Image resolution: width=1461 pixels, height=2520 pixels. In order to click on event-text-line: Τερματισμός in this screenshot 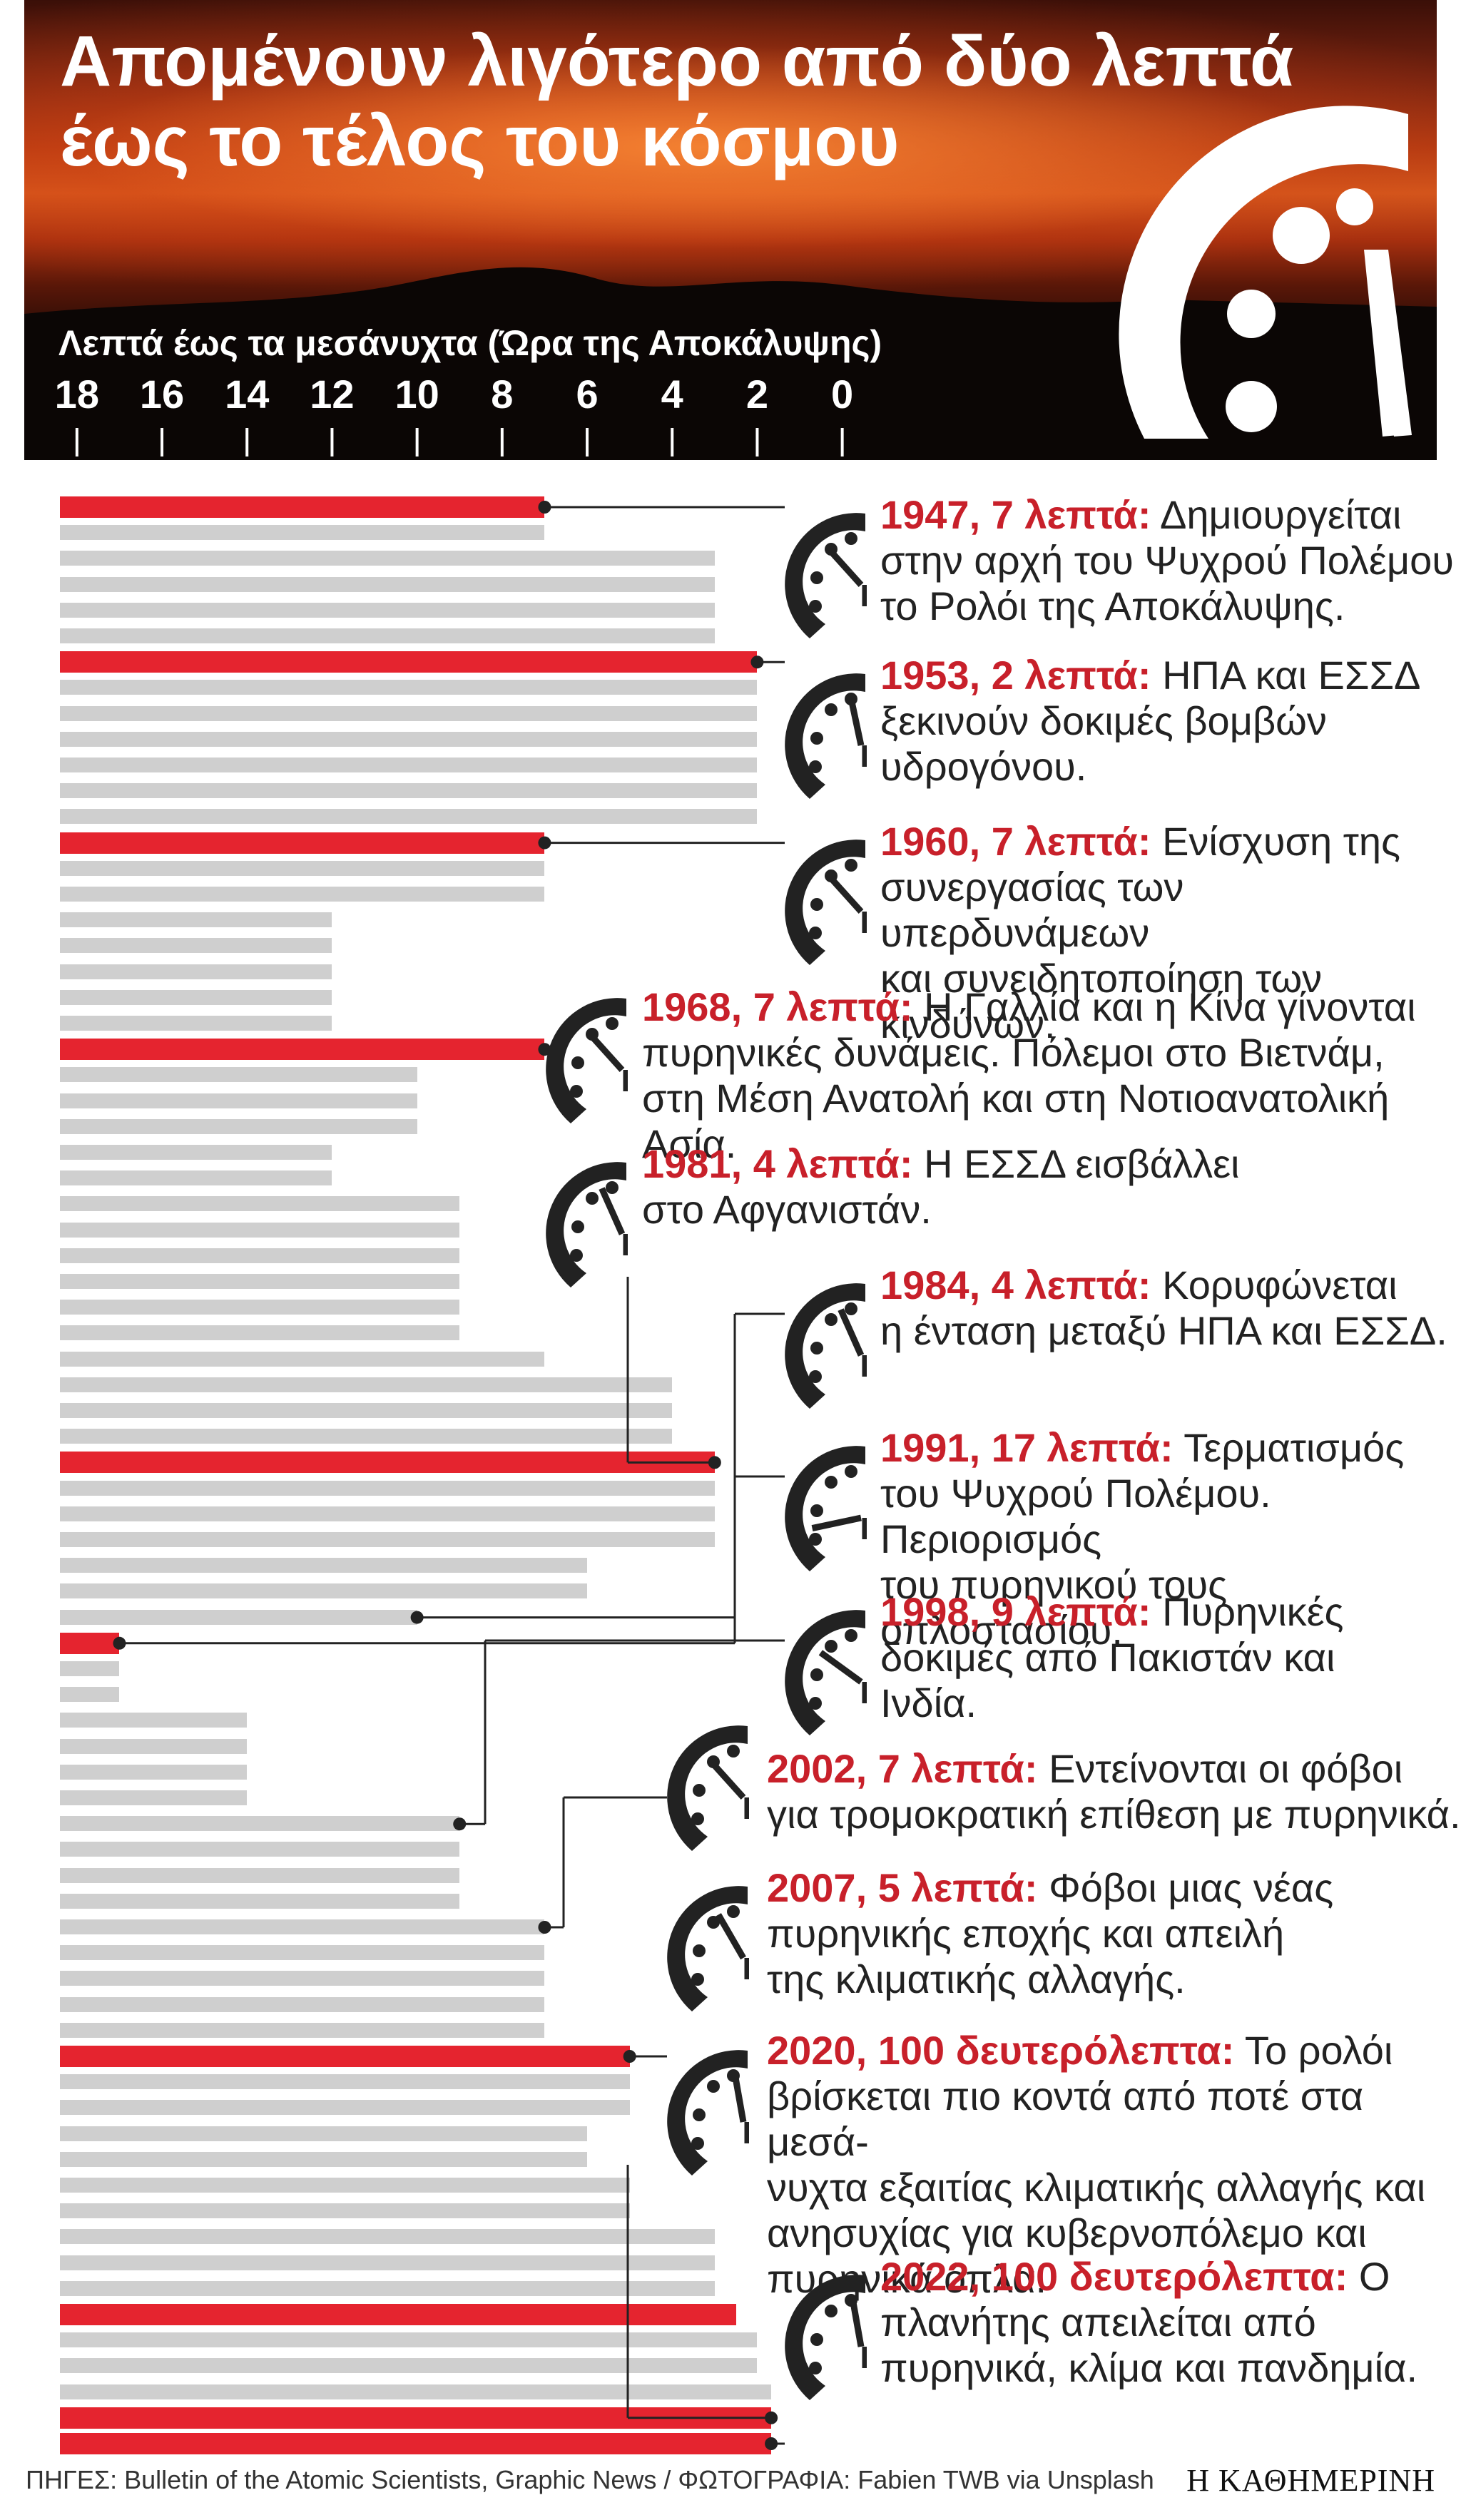, I will do `click(1289, 1447)`.